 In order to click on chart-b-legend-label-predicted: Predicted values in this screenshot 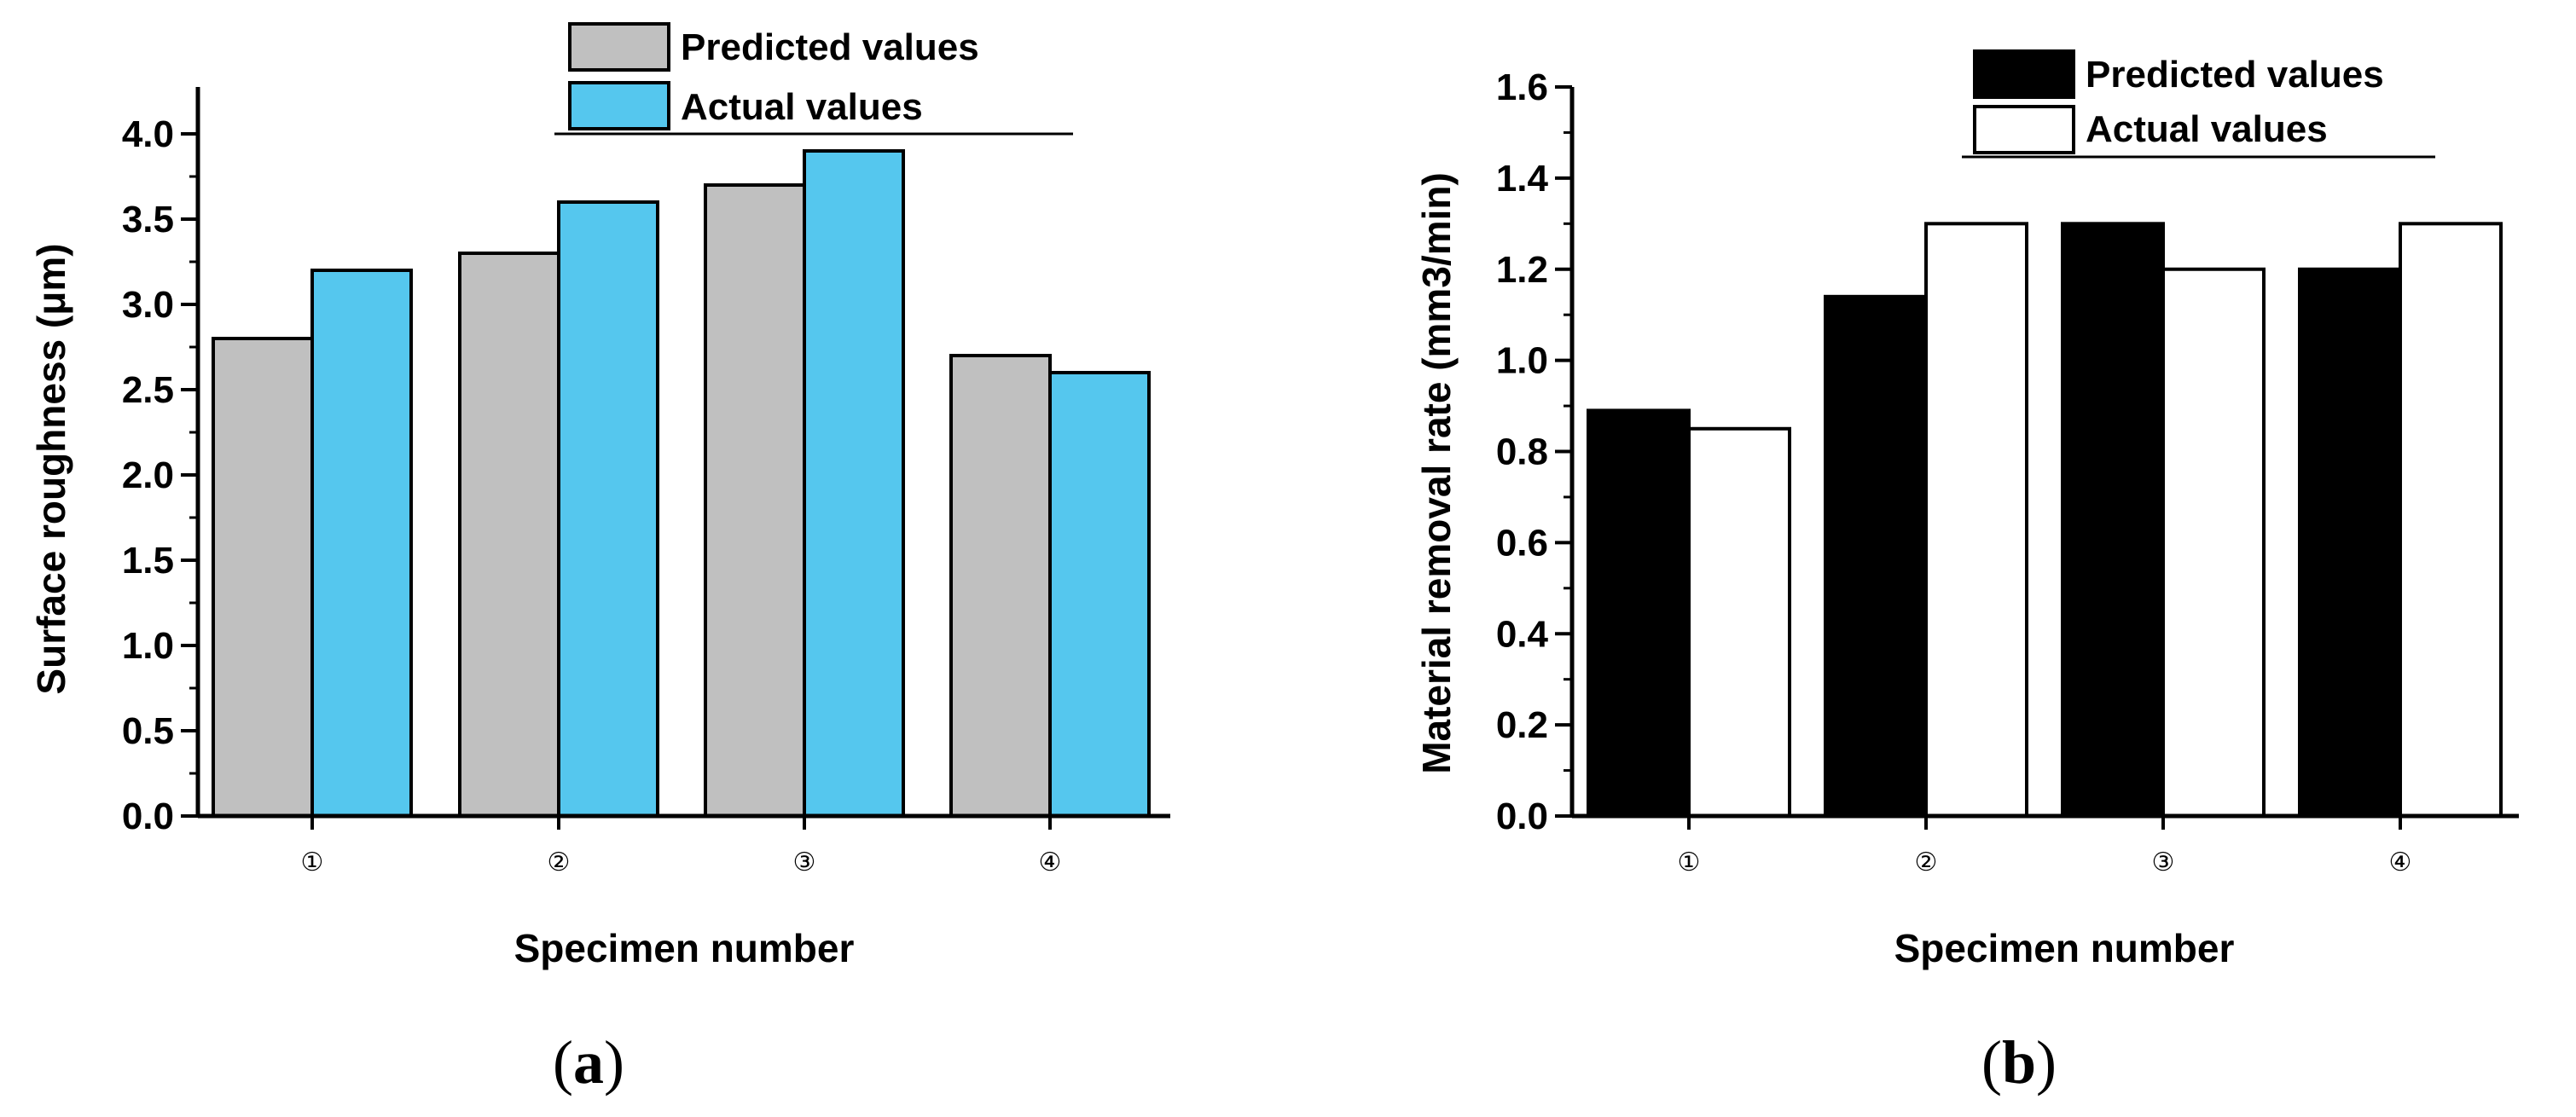, I will do `click(2235, 74)`.